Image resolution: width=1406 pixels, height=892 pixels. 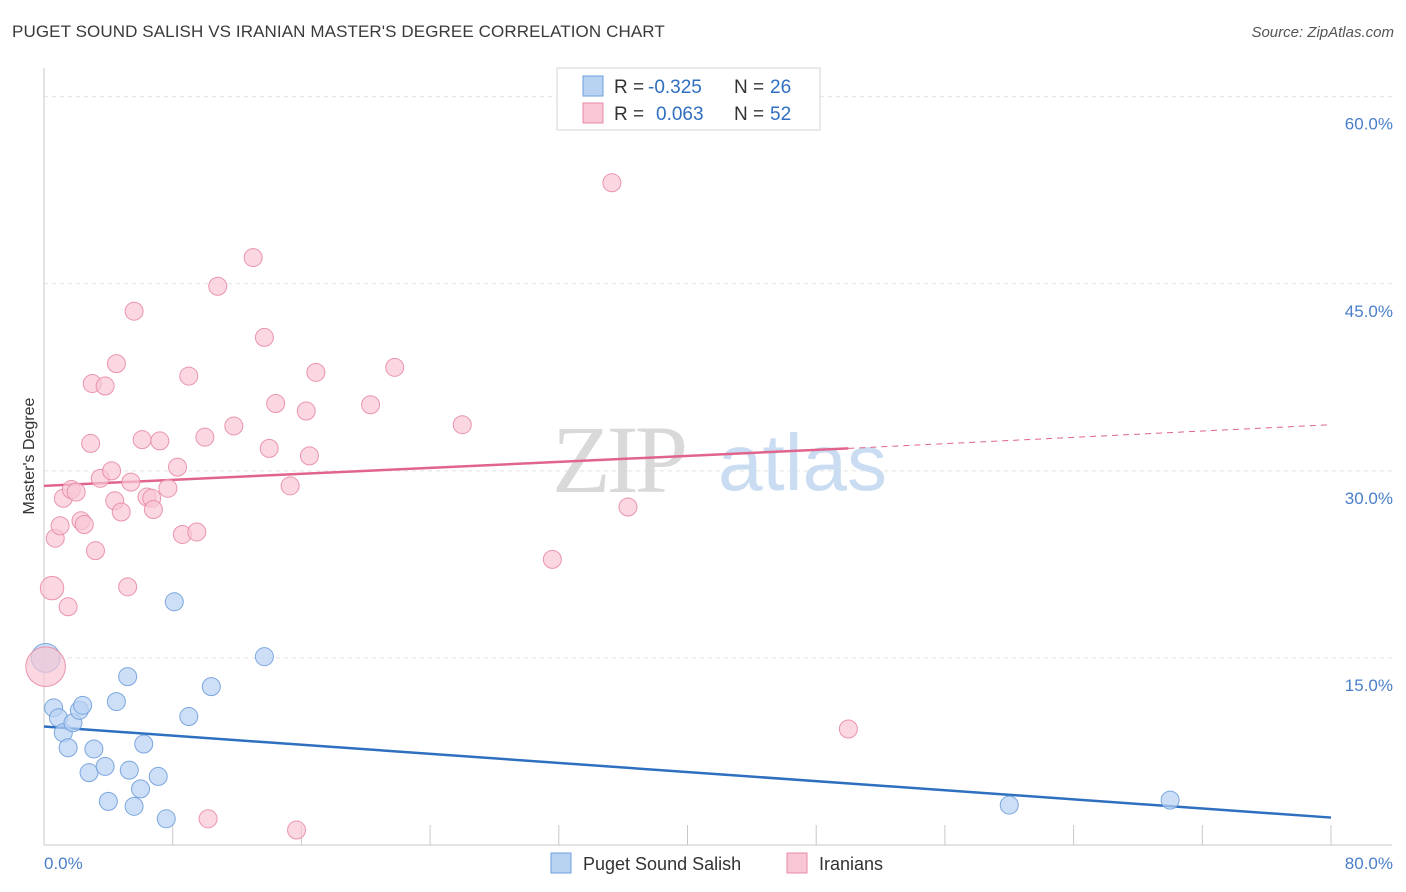 What do you see at coordinates (561, 863) in the screenshot?
I see `series-legend-swatch-salish` at bounding box center [561, 863].